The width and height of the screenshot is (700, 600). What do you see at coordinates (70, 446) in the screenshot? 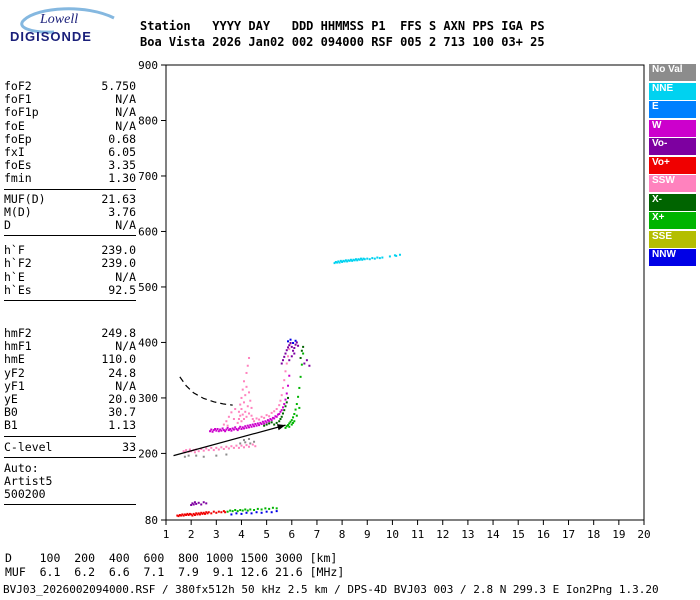
I see `param-row-c-level: C-level 33` at bounding box center [70, 446].